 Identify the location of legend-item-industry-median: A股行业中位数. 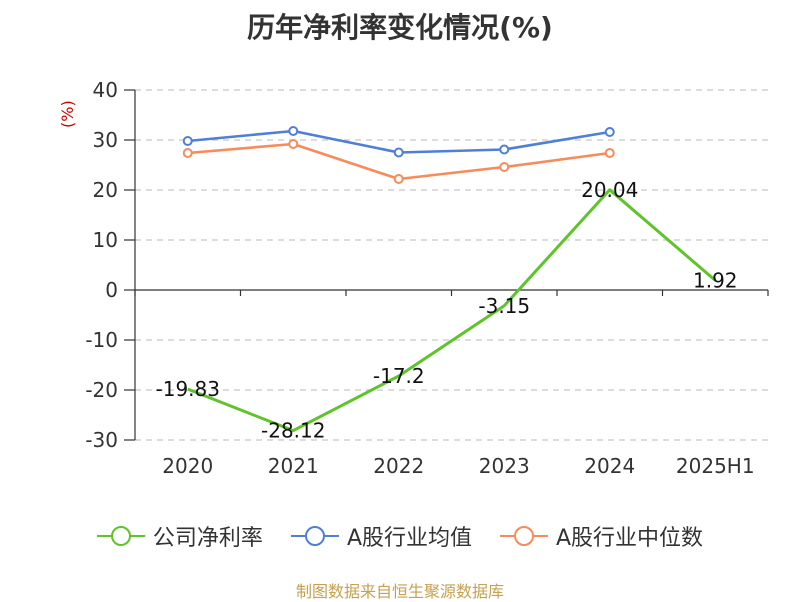
(601, 536).